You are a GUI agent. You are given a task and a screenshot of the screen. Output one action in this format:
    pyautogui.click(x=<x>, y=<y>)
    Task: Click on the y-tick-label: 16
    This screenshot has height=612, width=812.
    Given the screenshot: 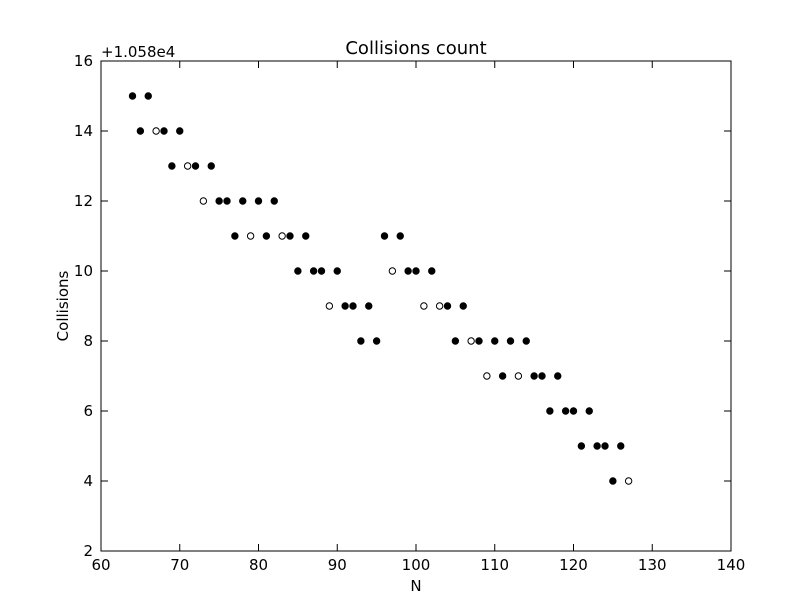 What is the action you would take?
    pyautogui.click(x=83, y=61)
    